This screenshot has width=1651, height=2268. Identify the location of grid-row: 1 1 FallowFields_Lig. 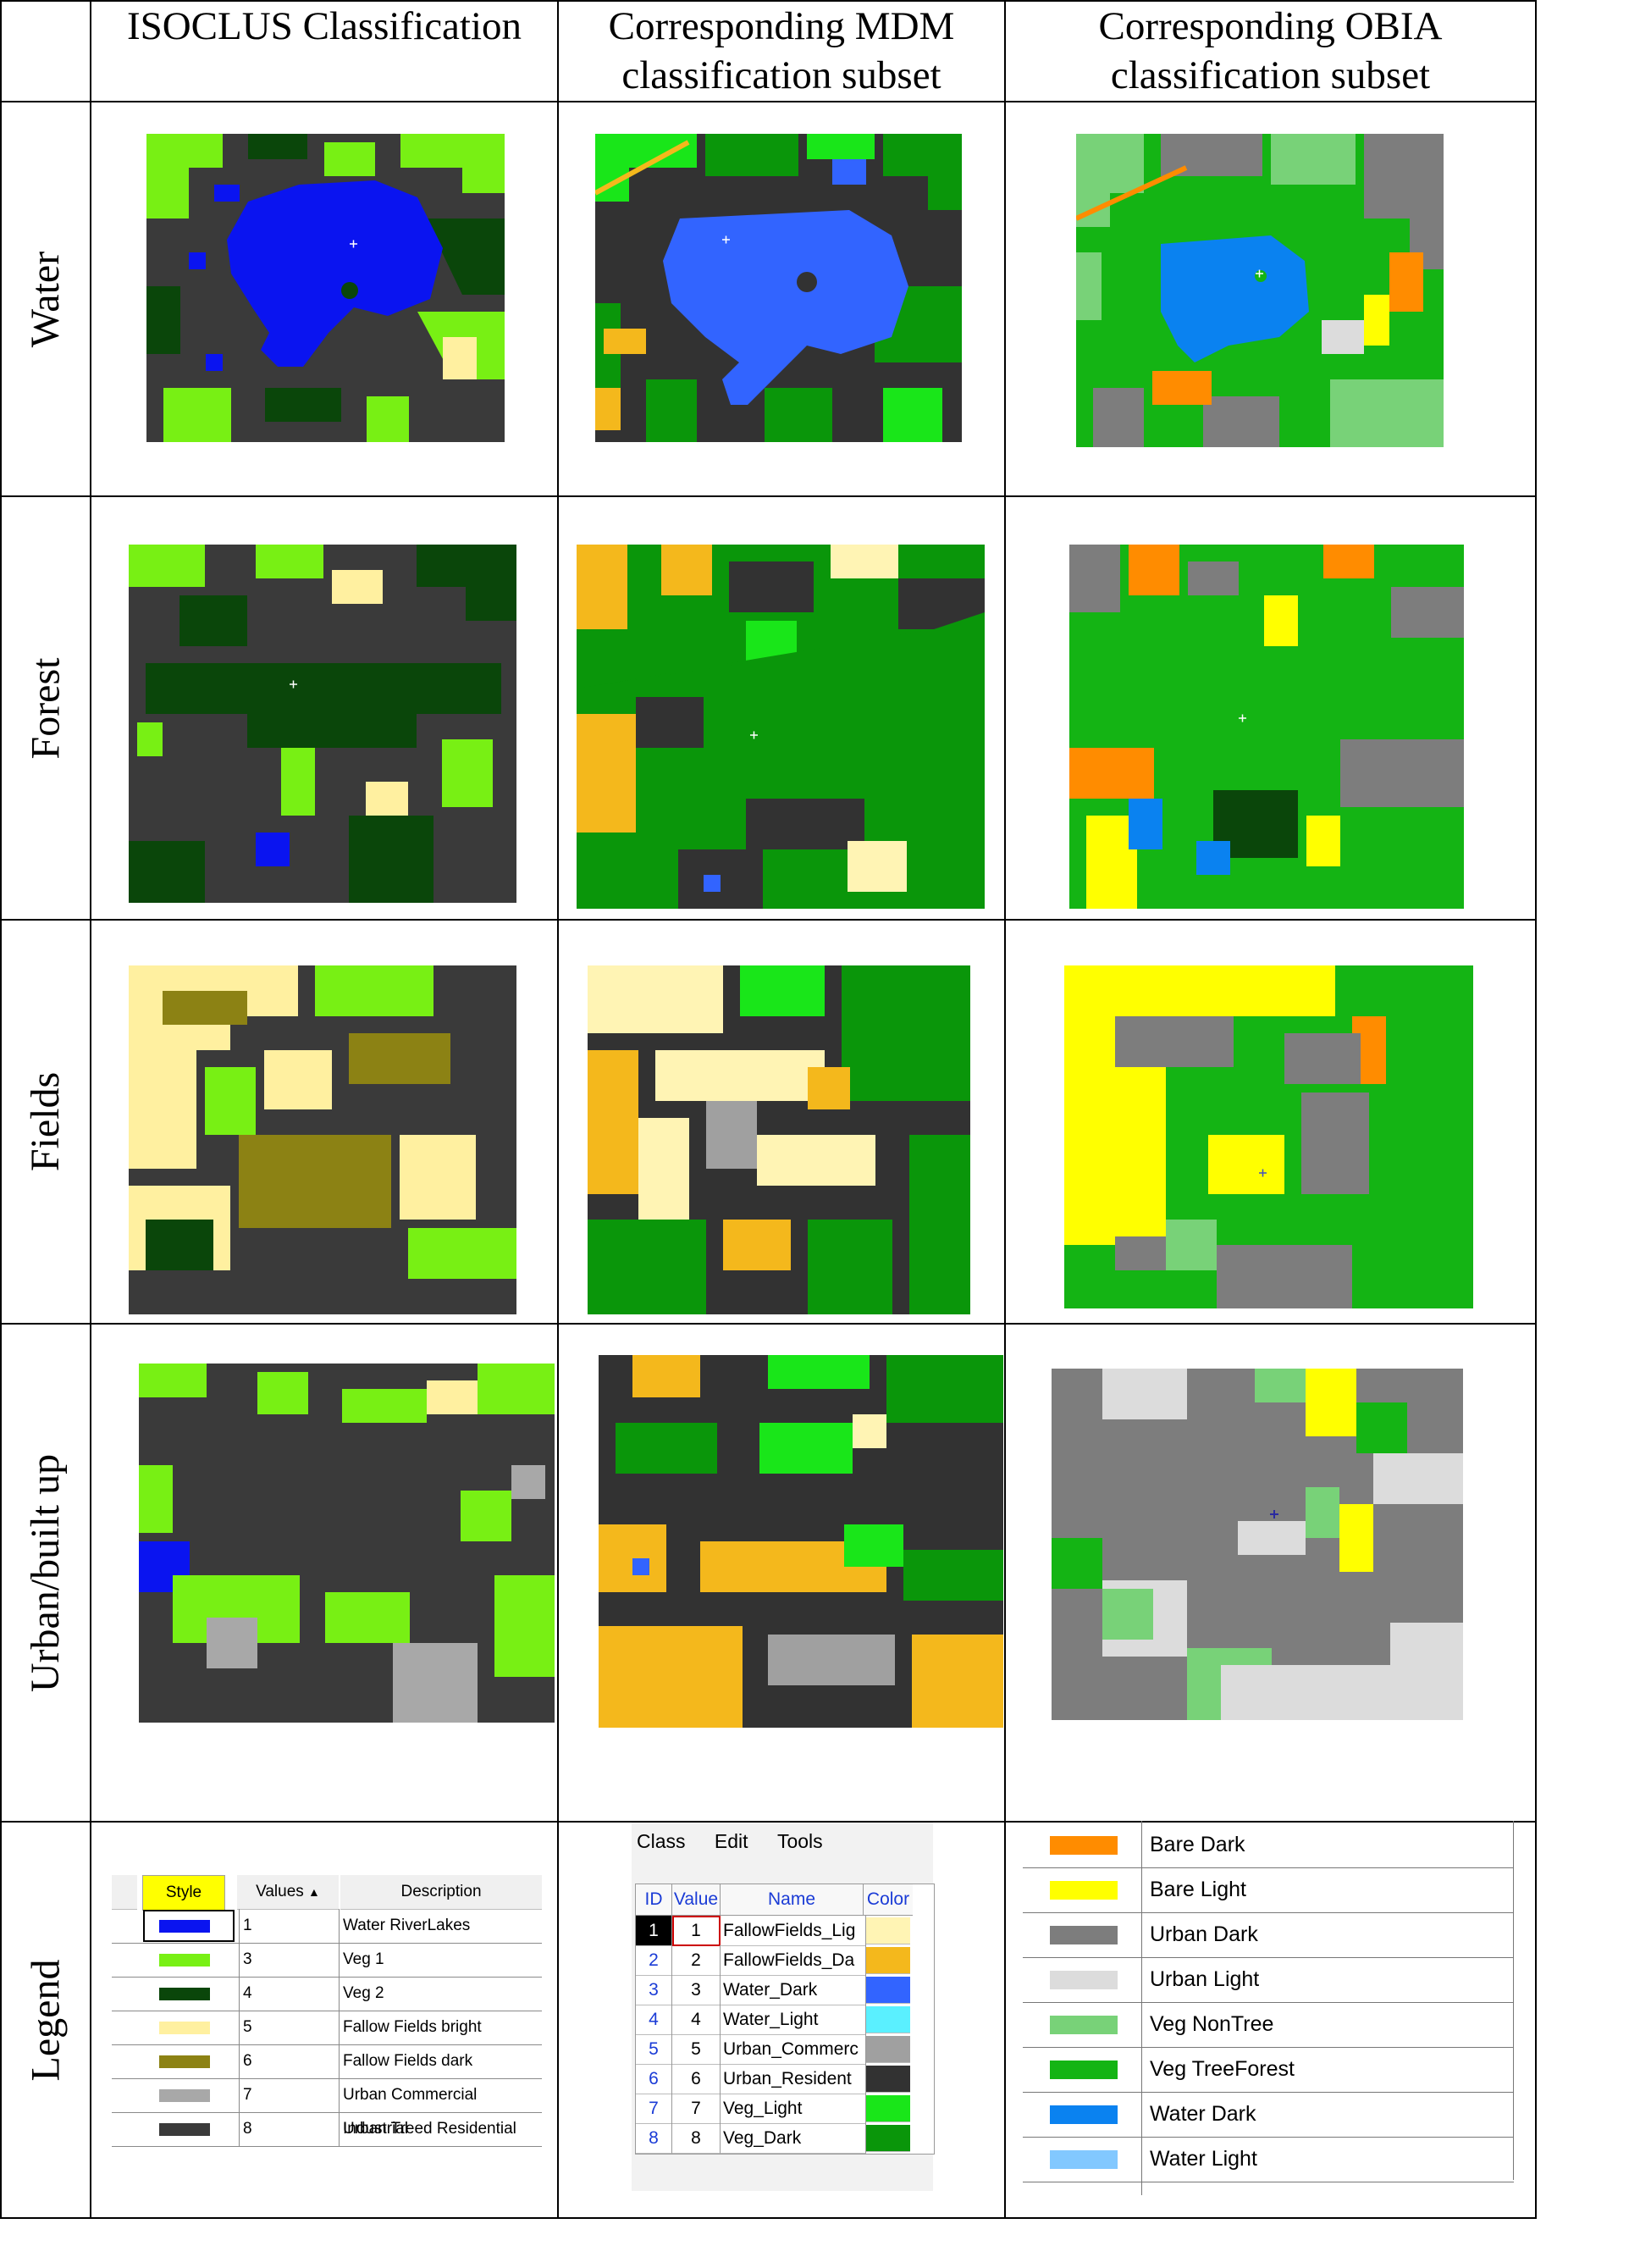
(785, 1931).